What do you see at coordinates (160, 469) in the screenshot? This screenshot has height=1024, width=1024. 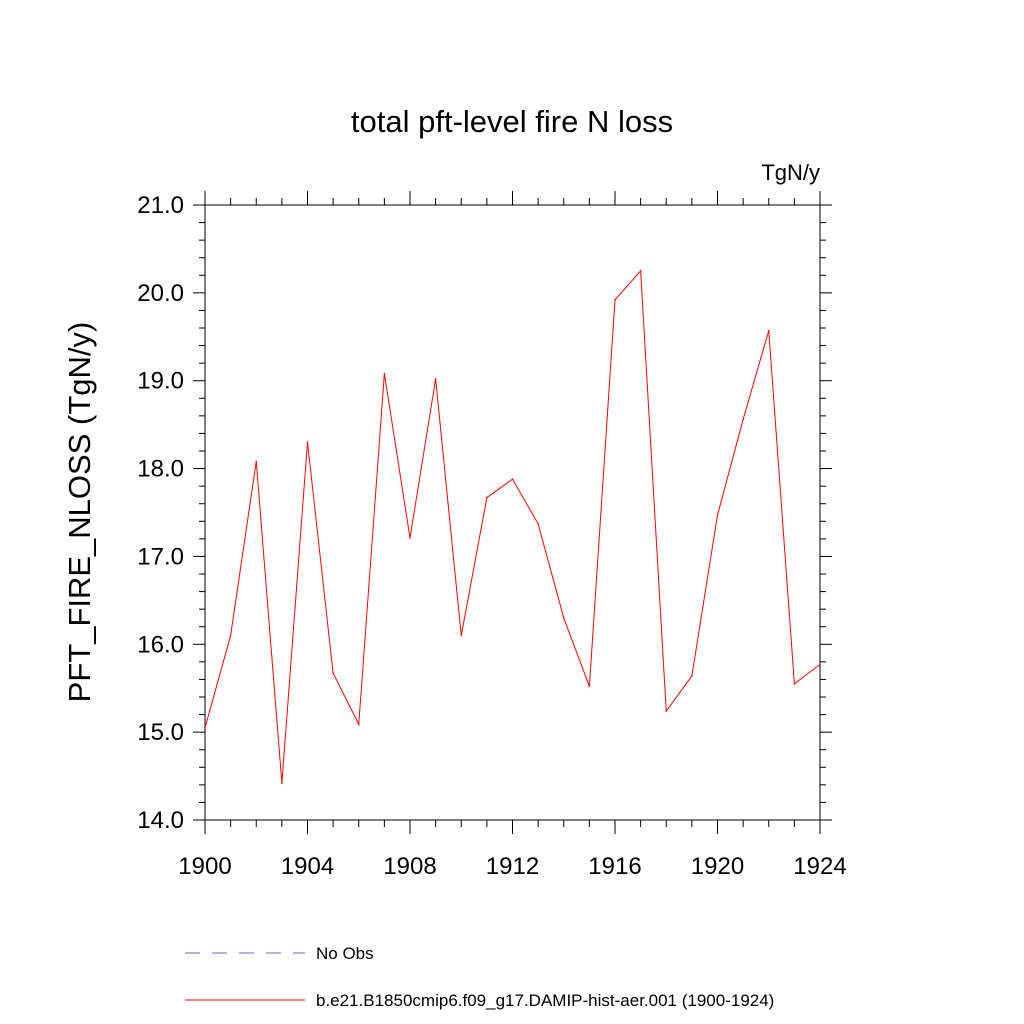 I see `y-tick-label: 18.0` at bounding box center [160, 469].